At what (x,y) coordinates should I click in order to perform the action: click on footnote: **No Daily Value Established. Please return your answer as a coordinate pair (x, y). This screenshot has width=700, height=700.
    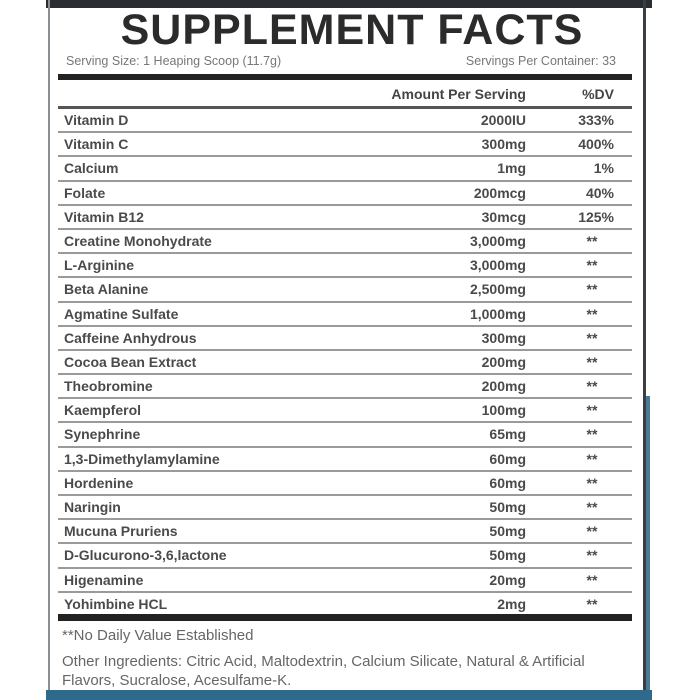
    Looking at the image, I should click on (158, 635).